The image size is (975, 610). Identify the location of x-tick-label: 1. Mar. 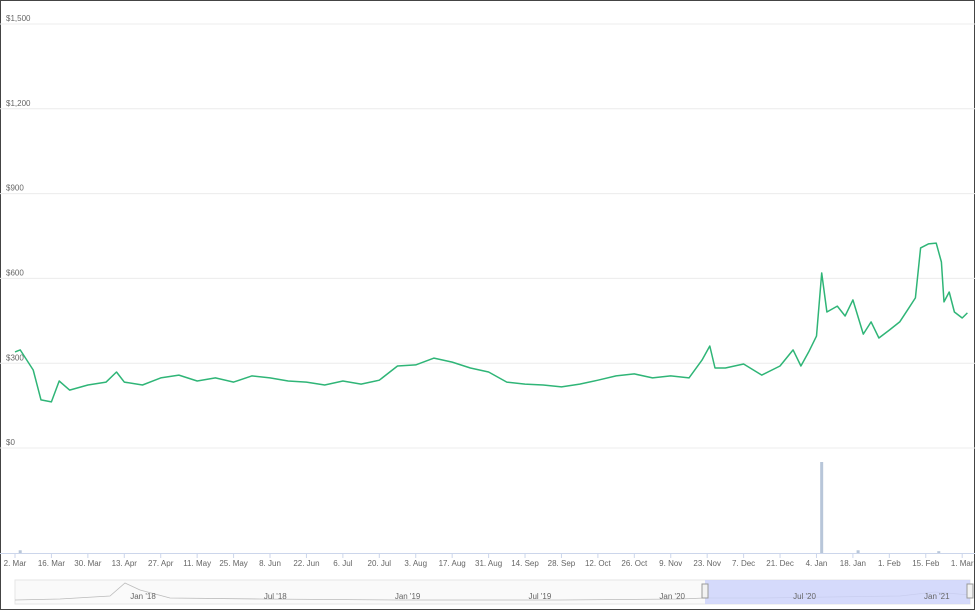
(962, 563).